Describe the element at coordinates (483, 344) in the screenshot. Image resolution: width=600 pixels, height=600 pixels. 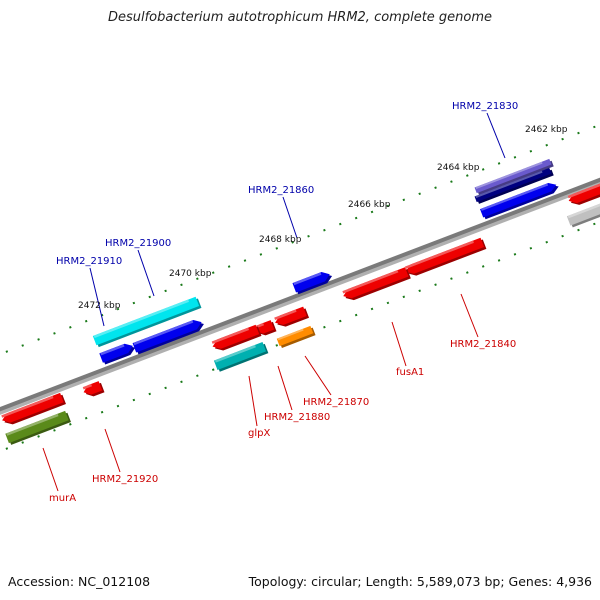
I see `gene-label: HRM2_21840` at that location.